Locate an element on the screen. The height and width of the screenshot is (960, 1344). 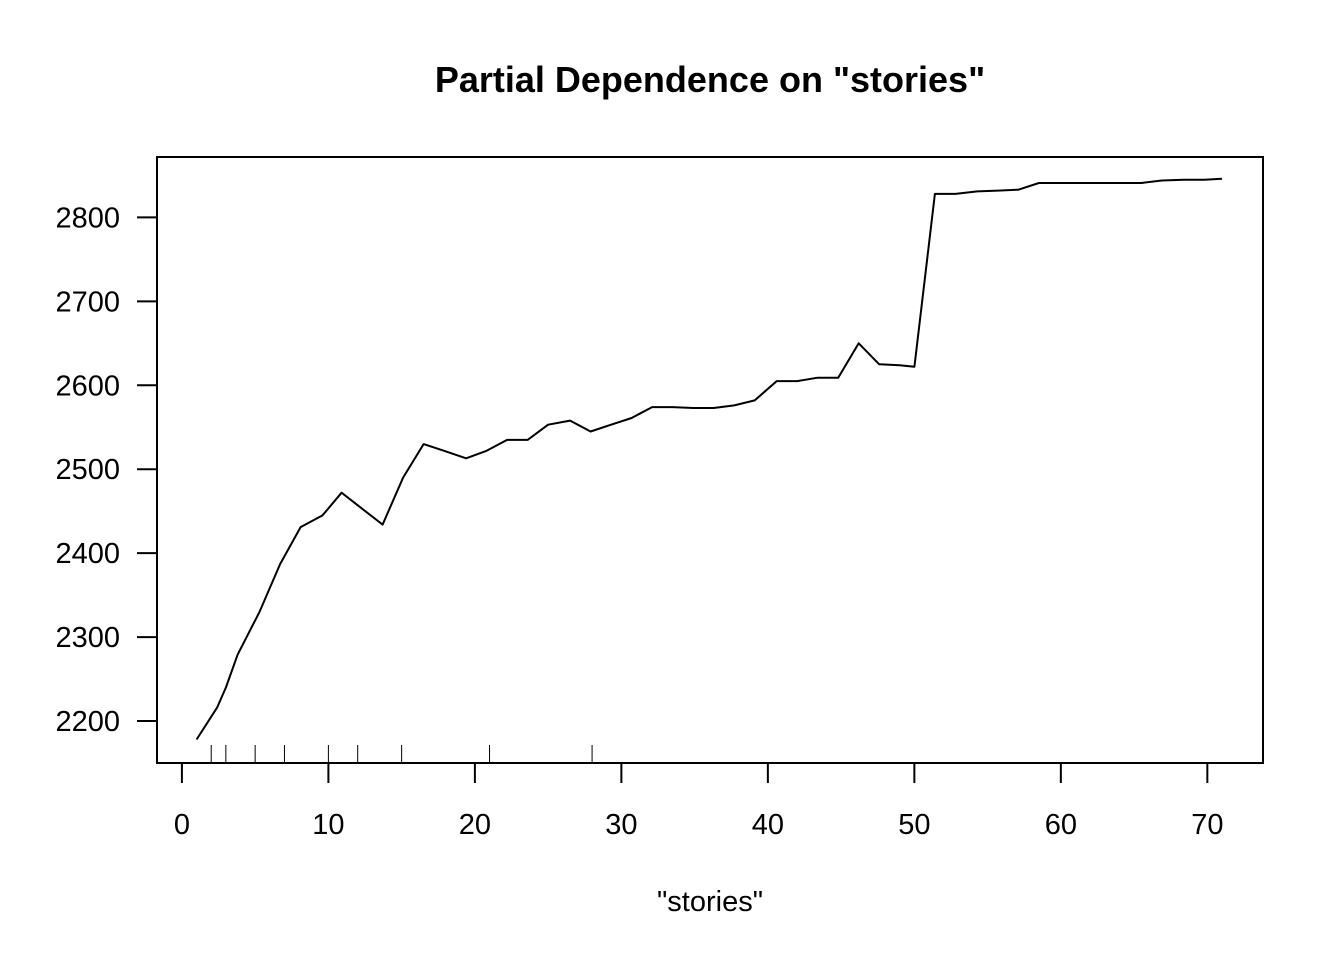
x-tick-label: 20 is located at coordinates (475, 825).